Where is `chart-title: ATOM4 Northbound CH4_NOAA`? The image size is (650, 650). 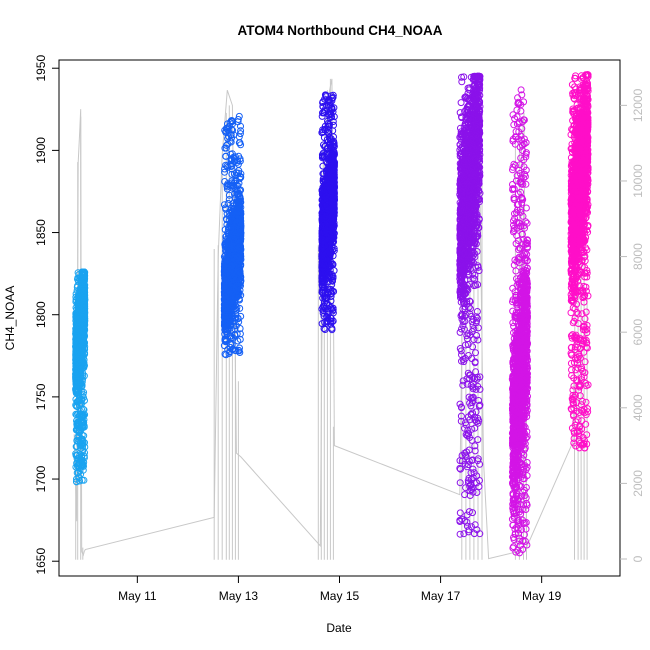
chart-title: ATOM4 Northbound CH4_NOAA is located at coordinates (340, 30).